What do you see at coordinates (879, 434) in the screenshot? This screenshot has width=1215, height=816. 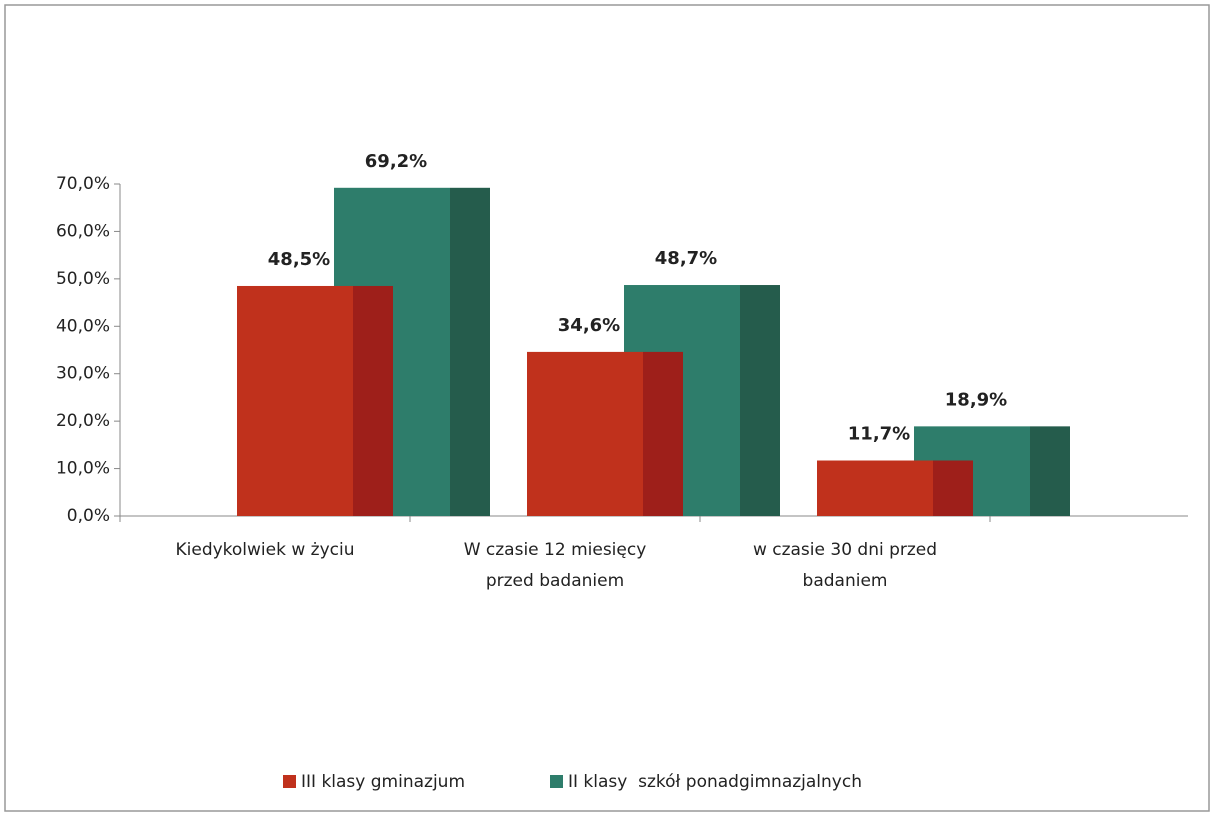 I see `value-label: 11,7%` at bounding box center [879, 434].